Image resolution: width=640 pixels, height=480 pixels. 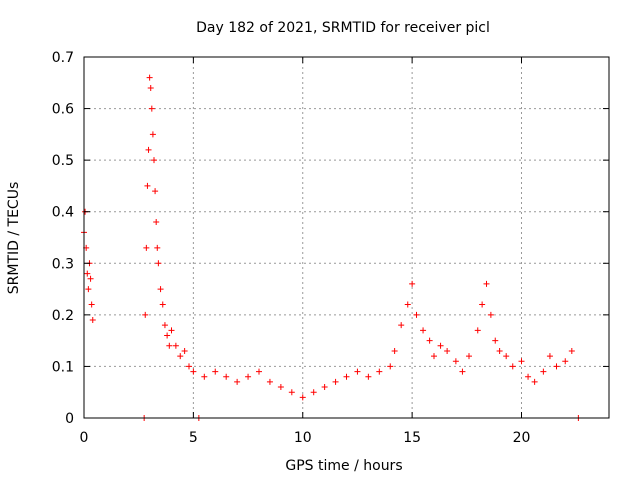 What do you see at coordinates (84, 438) in the screenshot?
I see `x-tick-label: 0` at bounding box center [84, 438].